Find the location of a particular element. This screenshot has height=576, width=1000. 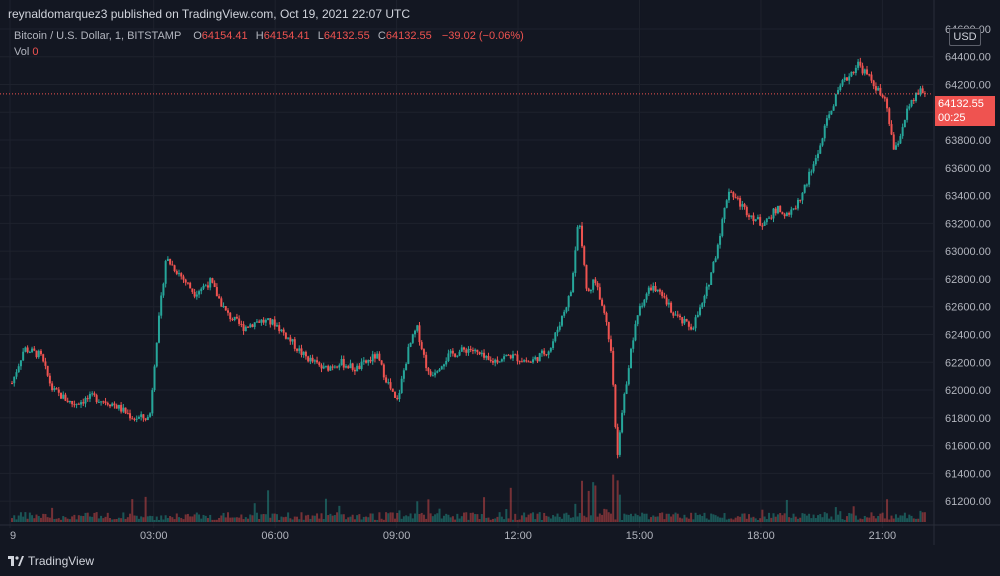

footer-brand: TradingView is located at coordinates (51, 561).